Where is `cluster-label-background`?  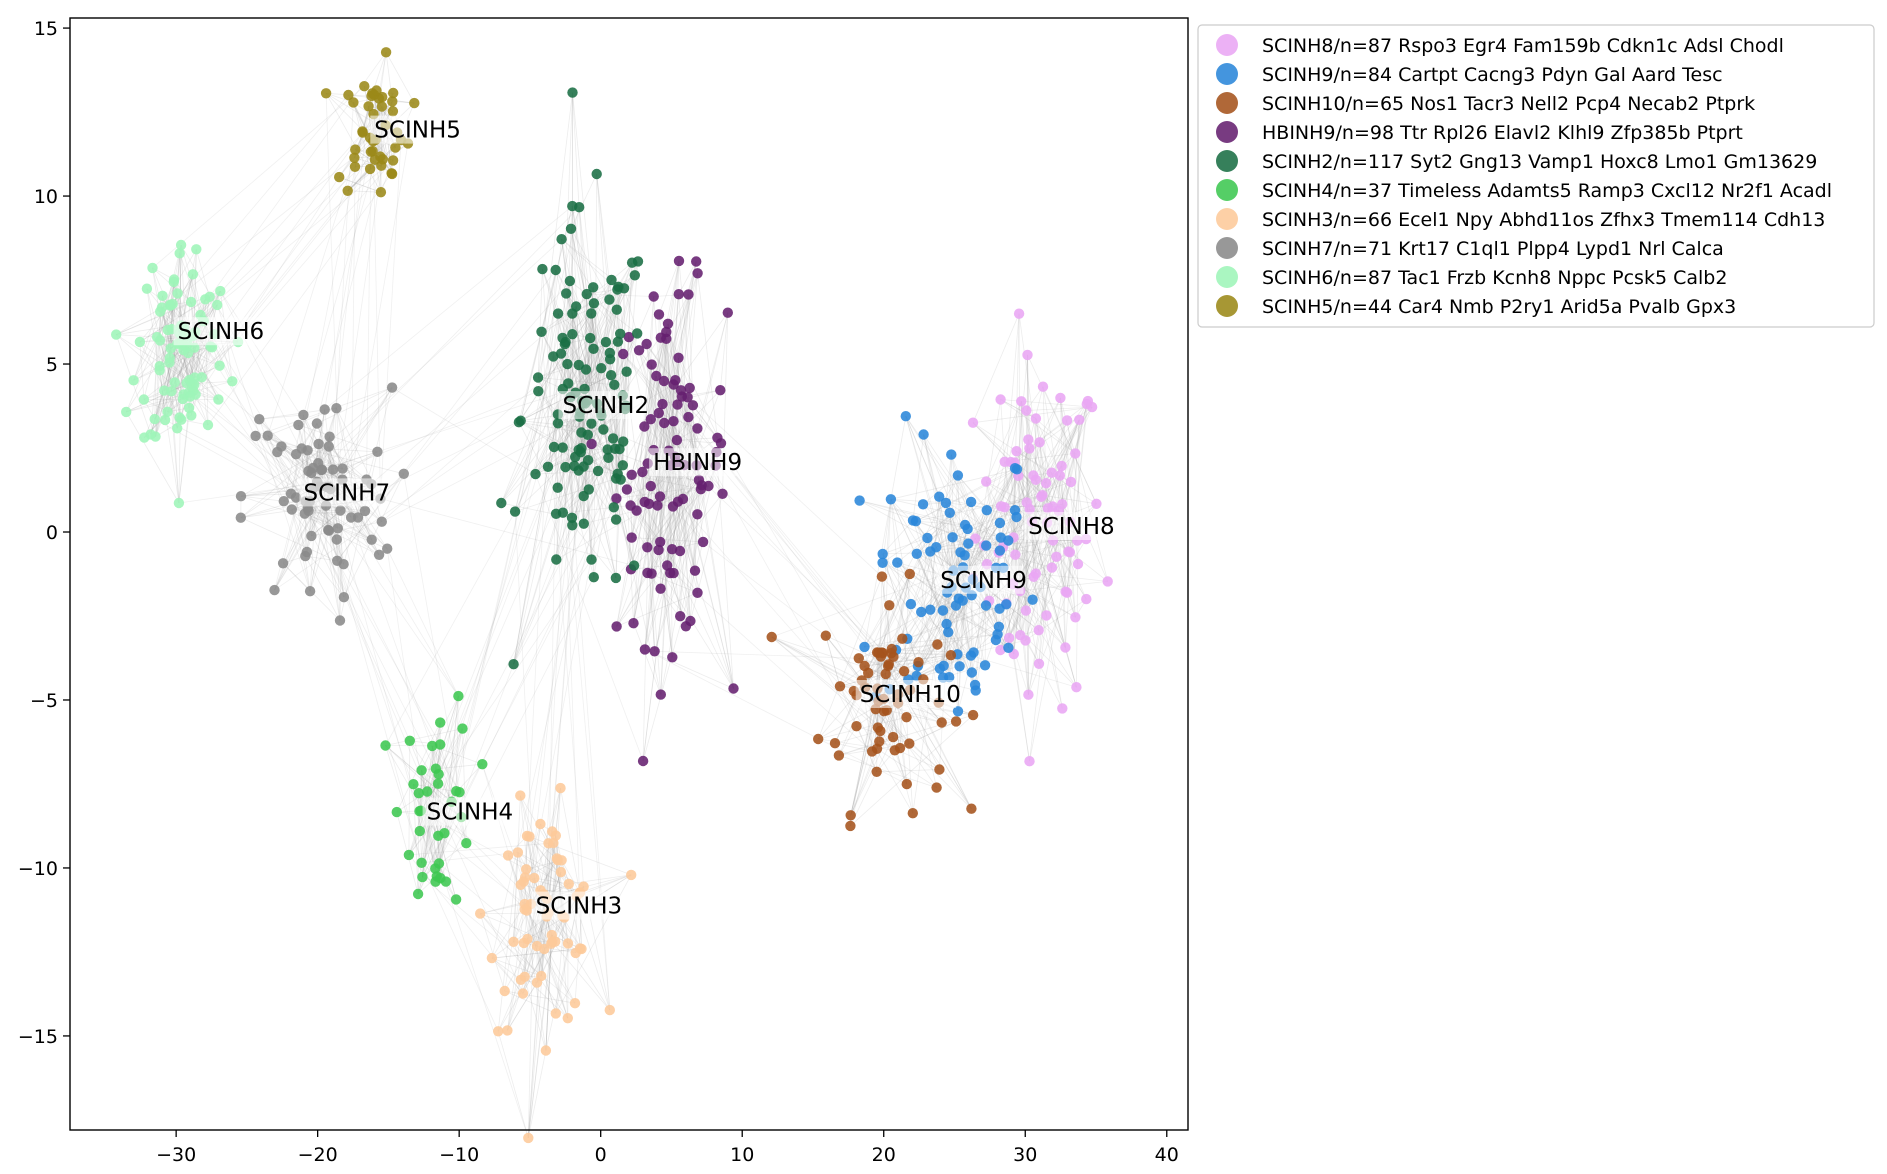 cluster-label-background is located at coordinates (1068, 526).